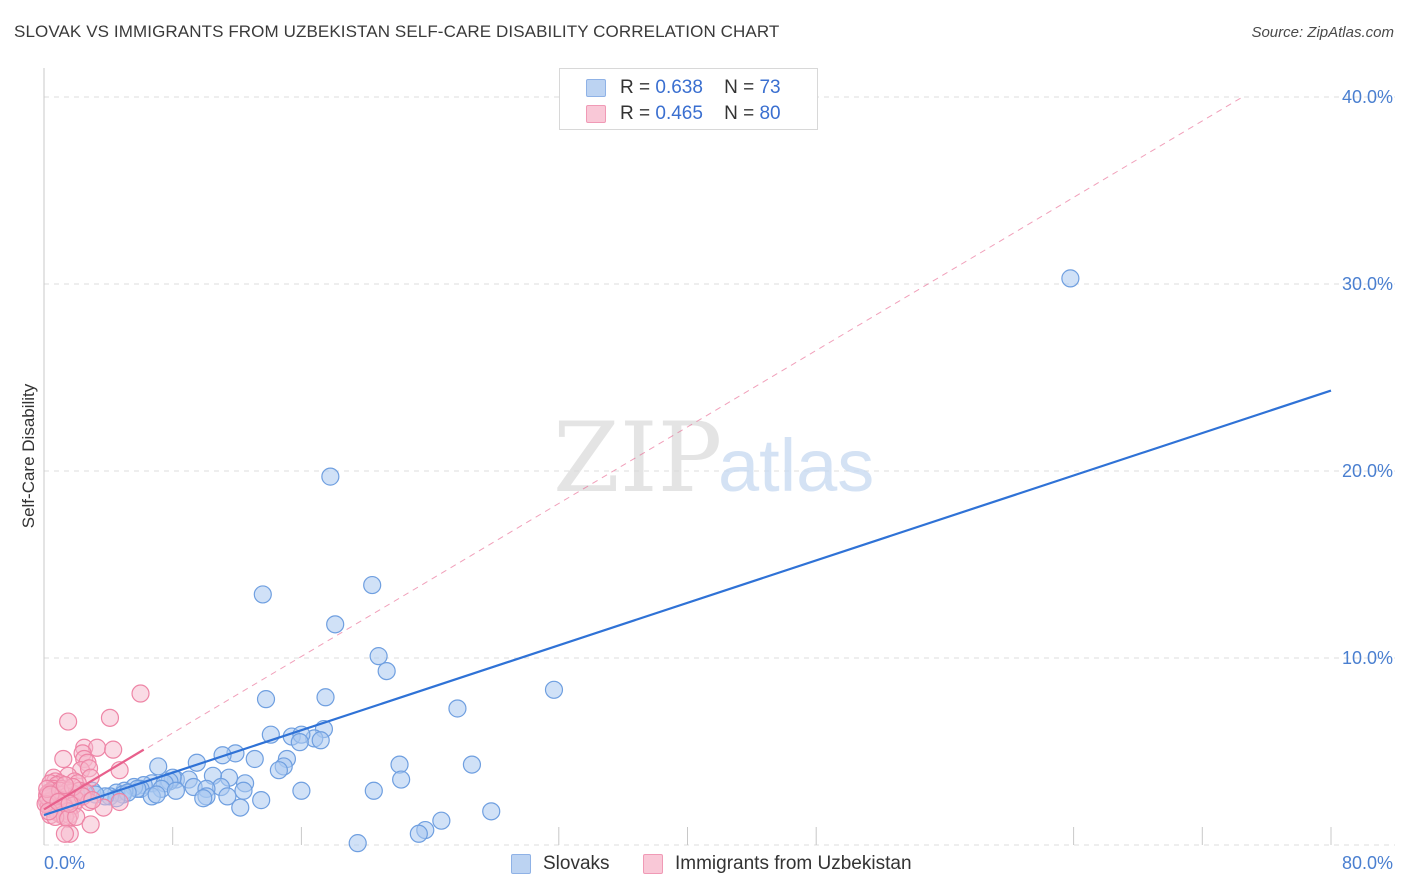  Describe the element at coordinates (576, 863) in the screenshot. I see `slovaks-legend-label: Slovaks` at that location.